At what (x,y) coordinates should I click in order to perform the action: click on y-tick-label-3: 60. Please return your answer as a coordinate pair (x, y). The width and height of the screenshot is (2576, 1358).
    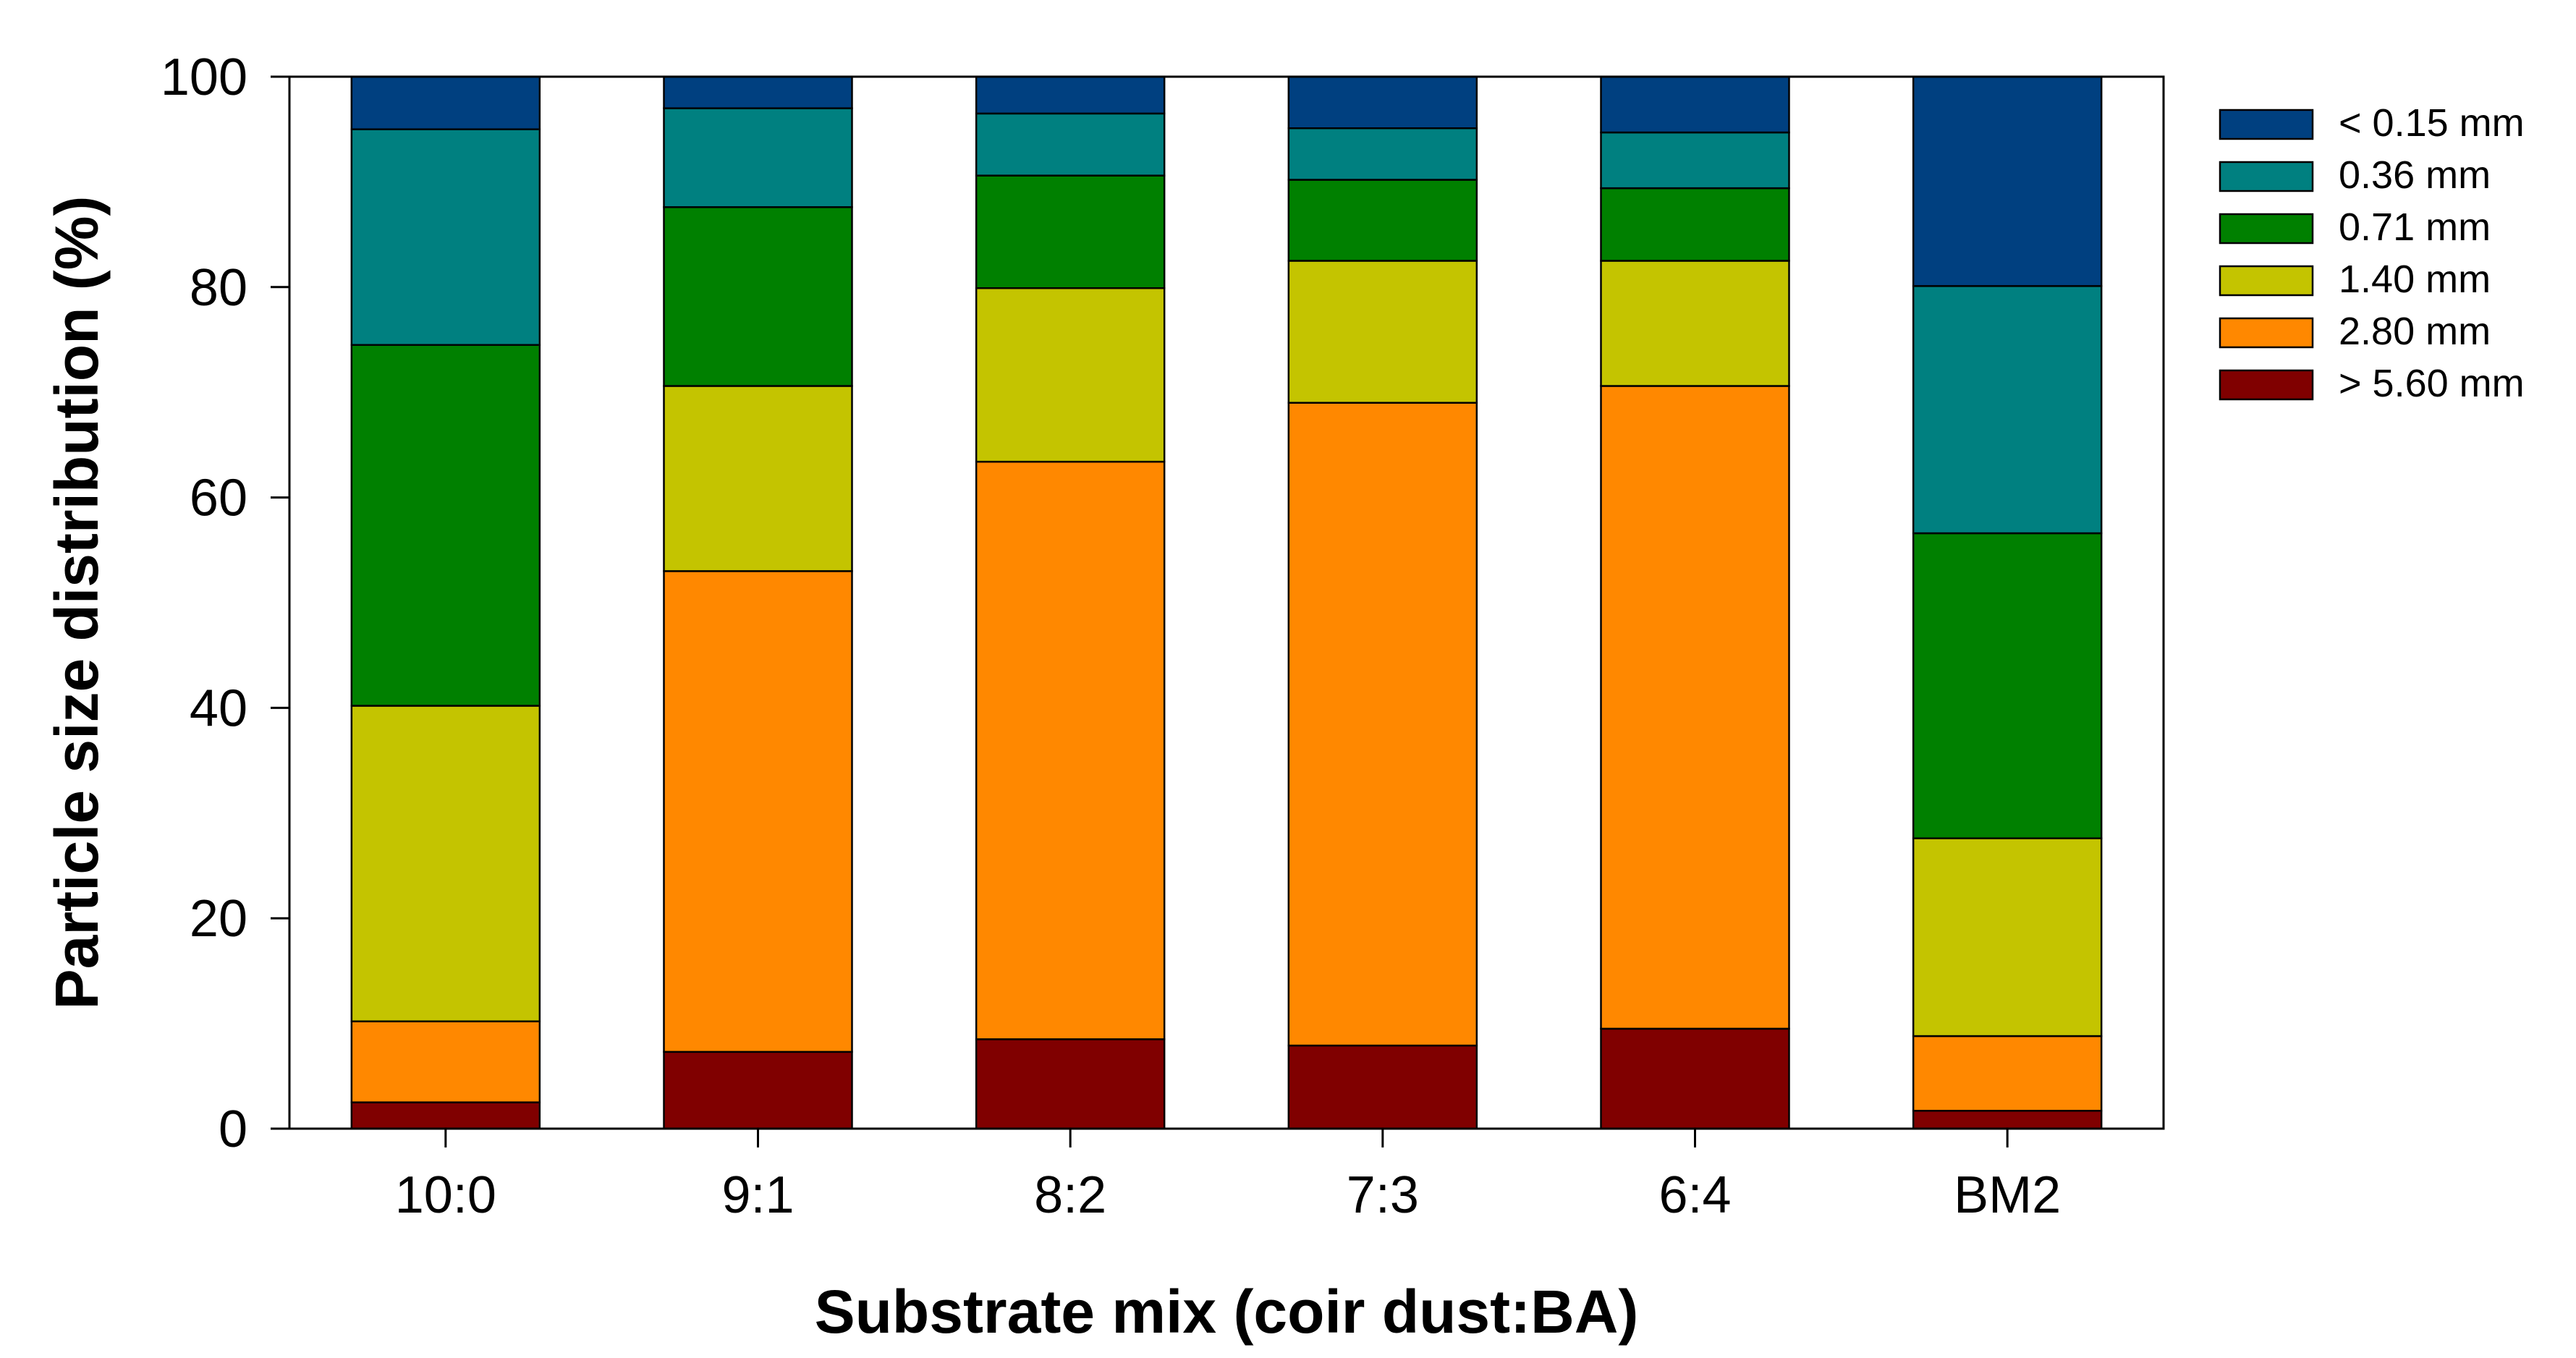
    Looking at the image, I should click on (218, 498).